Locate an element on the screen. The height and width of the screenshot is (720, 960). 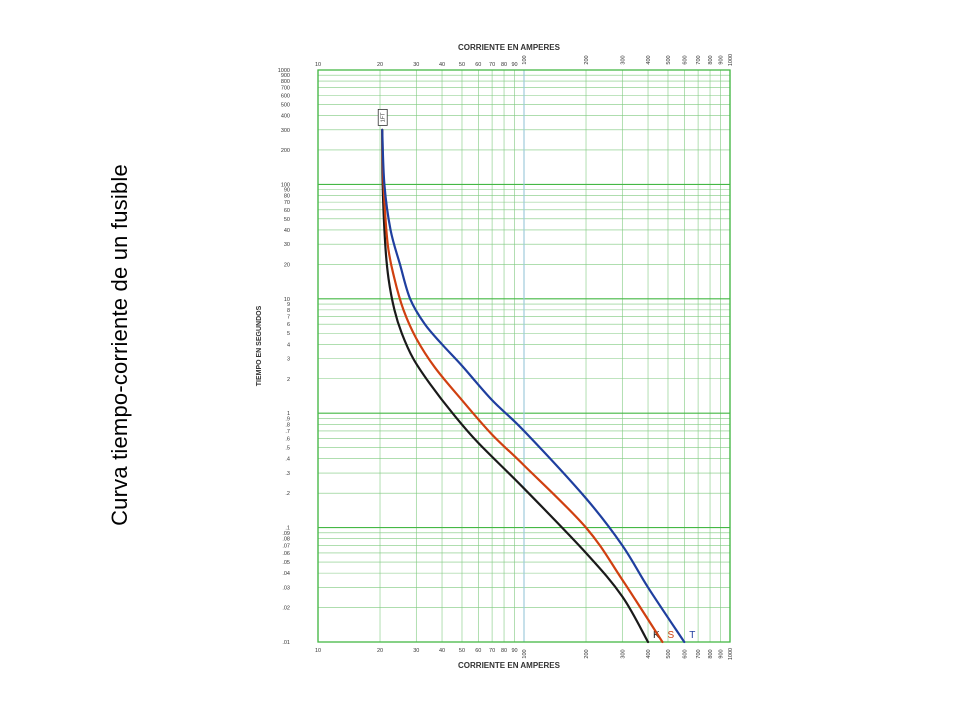
y-tick-label: 800 is located at coordinates (285, 82).